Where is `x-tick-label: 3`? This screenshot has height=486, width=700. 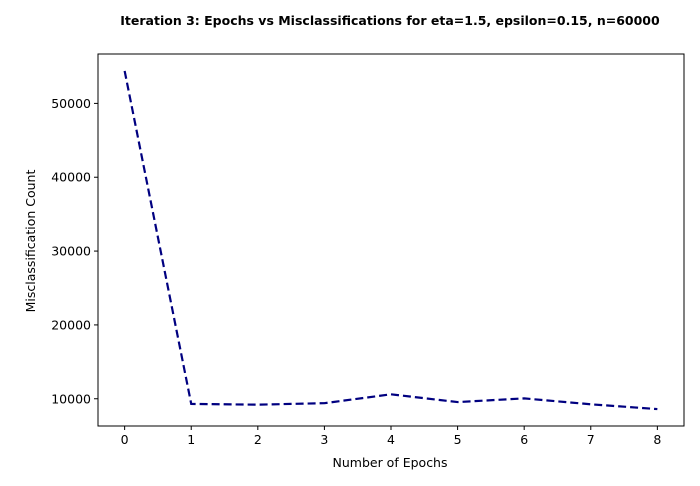
x-tick-label: 3 is located at coordinates (324, 439).